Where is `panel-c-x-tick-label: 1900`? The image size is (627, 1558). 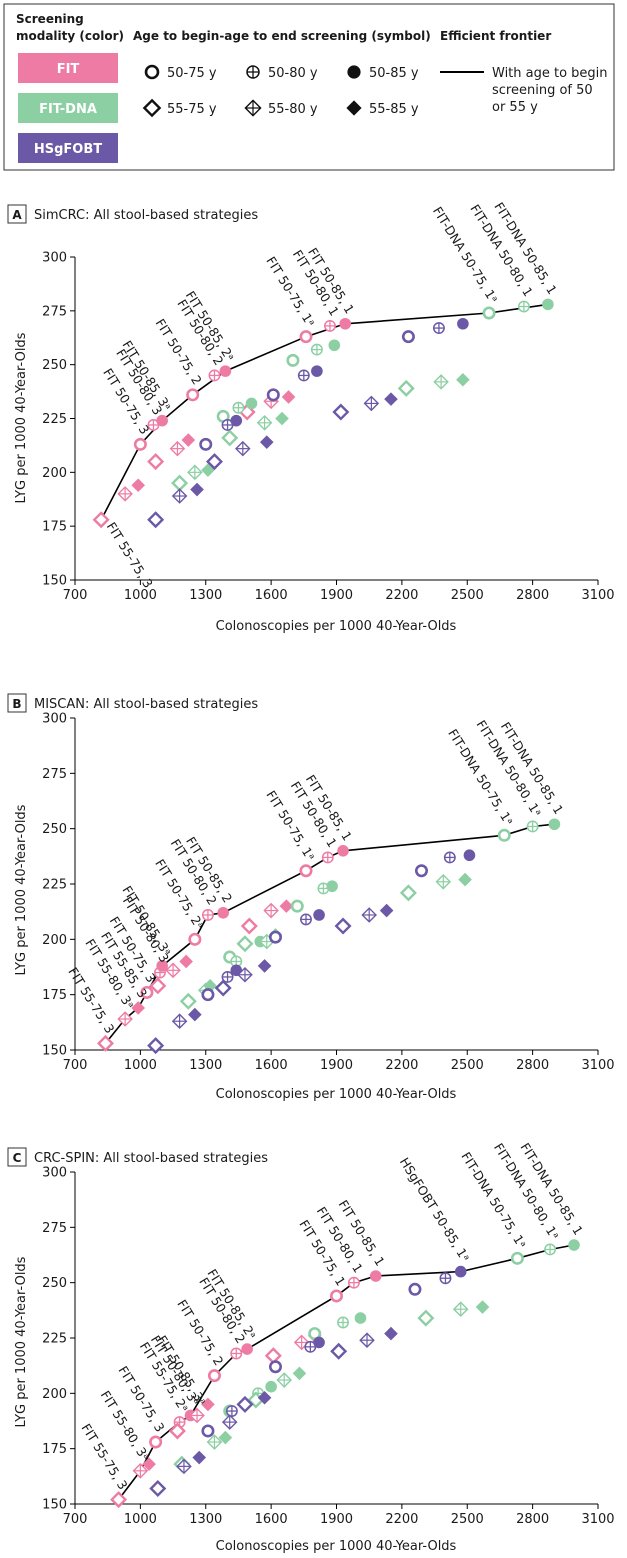
panel-c-x-tick-label: 1900 is located at coordinates (336, 1519).